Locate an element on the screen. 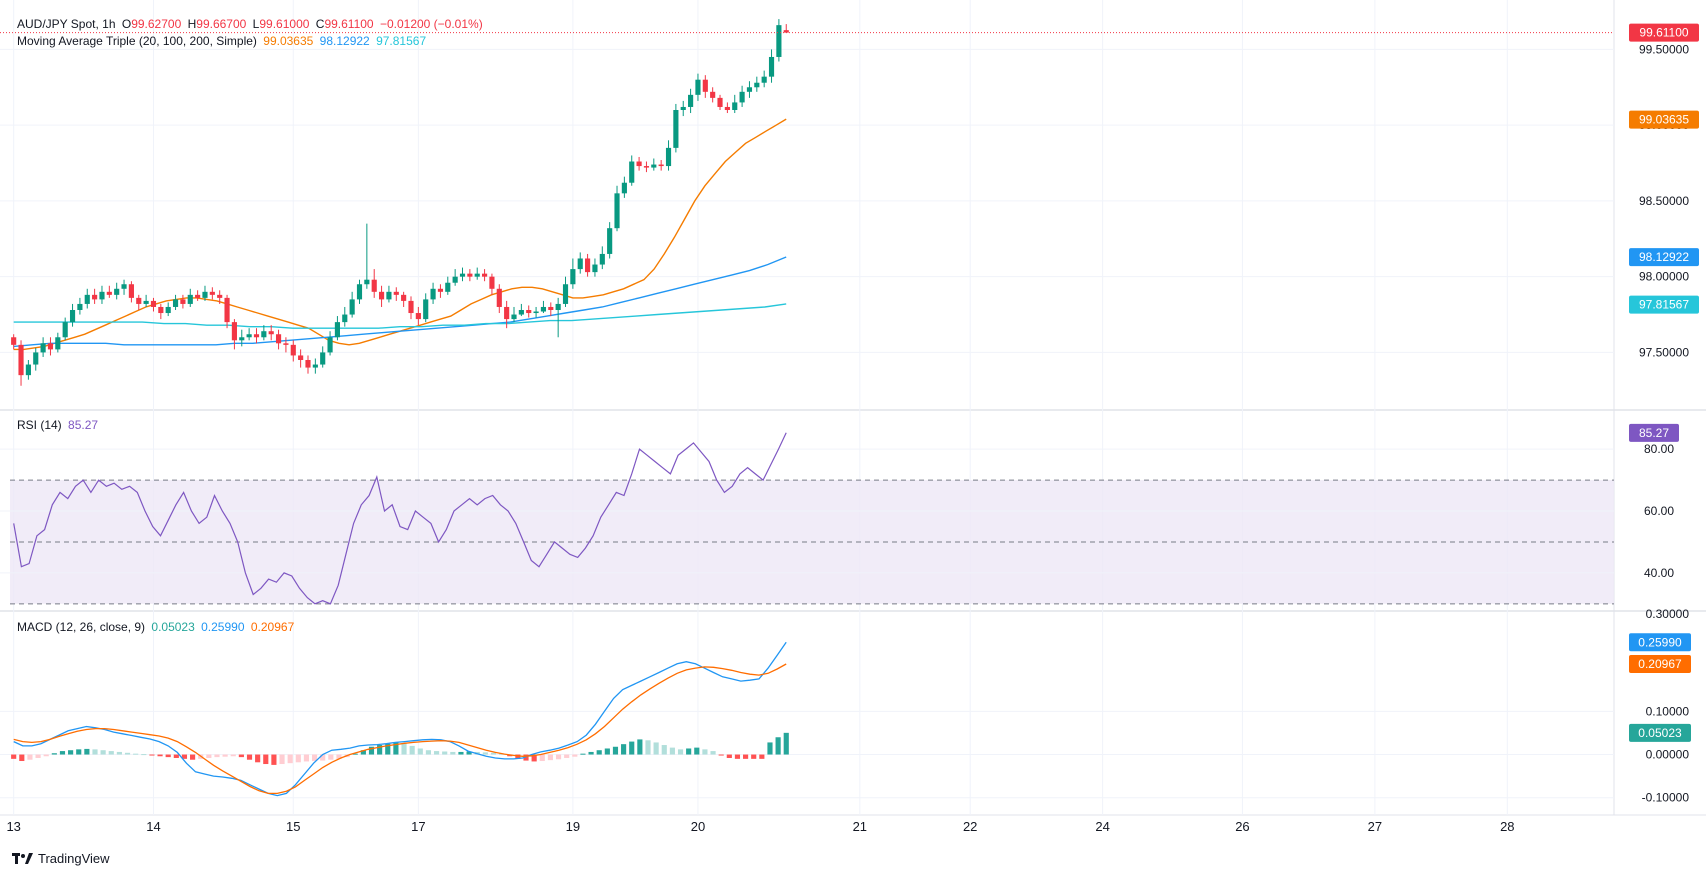 Image resolution: width=1706 pixels, height=875 pixels. close-label: C is located at coordinates (320, 24).